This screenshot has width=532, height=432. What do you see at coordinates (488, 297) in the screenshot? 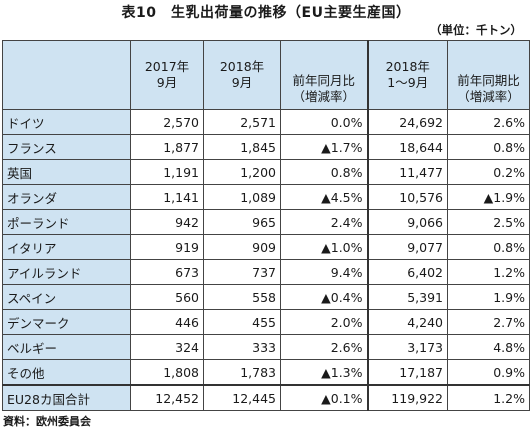
I see `cell-yoy-ytd: 1.9%` at bounding box center [488, 297].